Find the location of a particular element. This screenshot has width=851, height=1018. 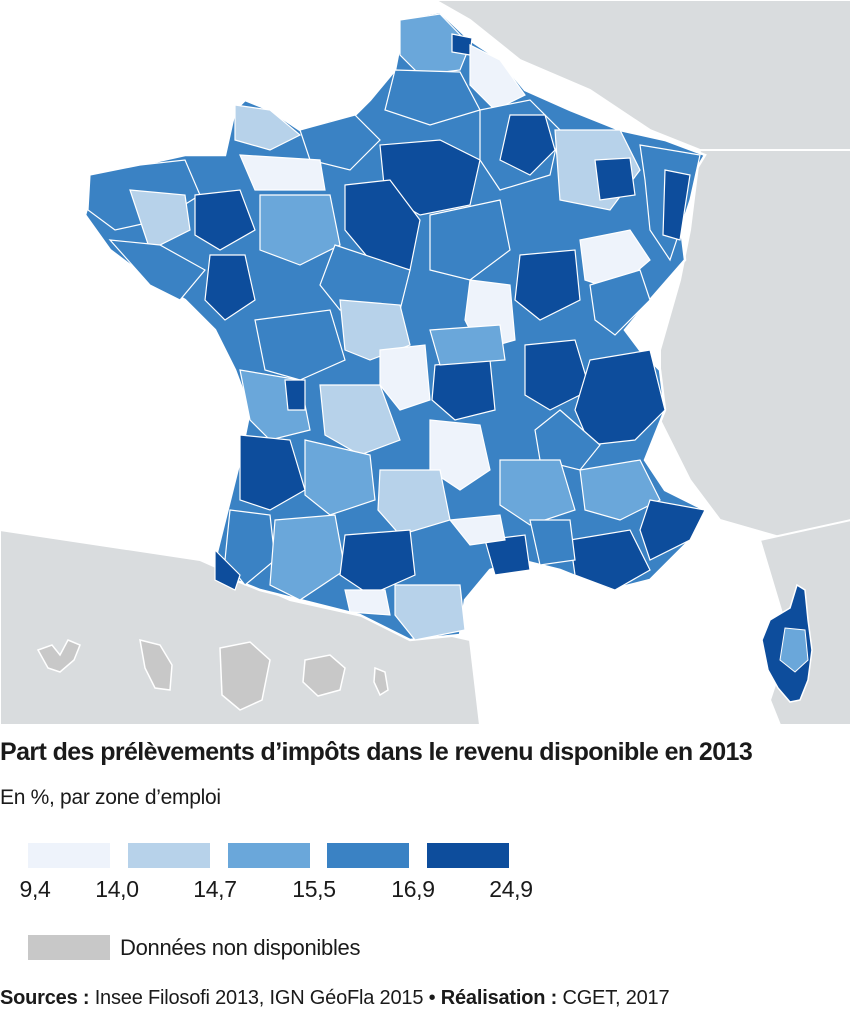

zone-auvergne-sud is located at coordinates (460, 455).